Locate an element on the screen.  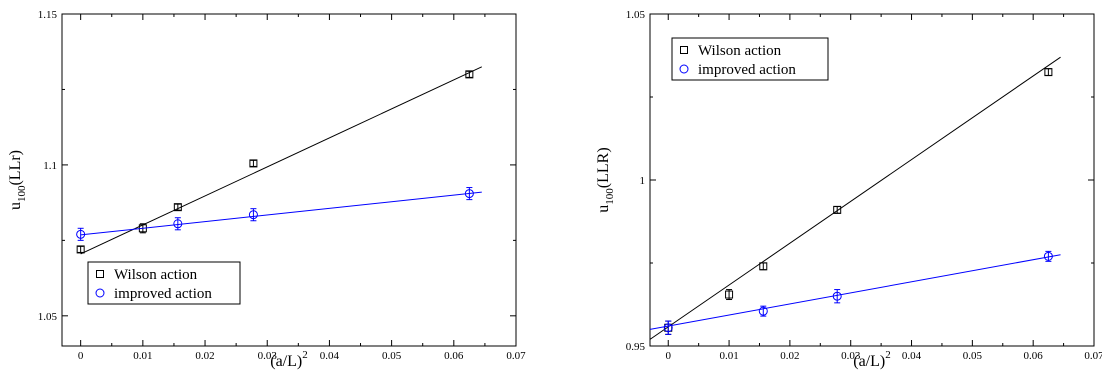
y-tick-label: 0.95 is located at coordinates (636, 347).